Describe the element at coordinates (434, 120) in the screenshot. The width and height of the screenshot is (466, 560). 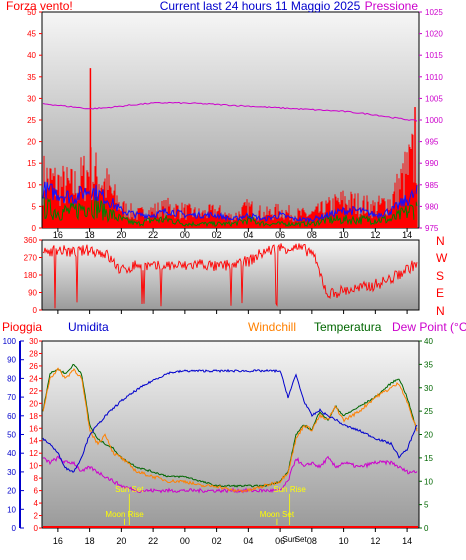
I see `pressure-y-tick-label: 1000` at that location.